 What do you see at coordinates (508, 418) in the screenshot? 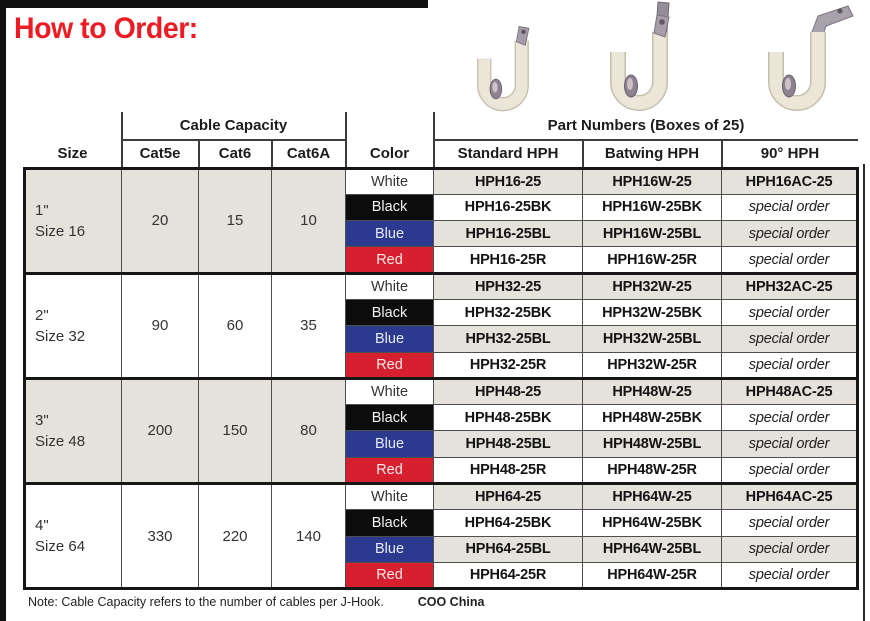
I see `standard-part-number-cell: HPH48-25BK` at bounding box center [508, 418].